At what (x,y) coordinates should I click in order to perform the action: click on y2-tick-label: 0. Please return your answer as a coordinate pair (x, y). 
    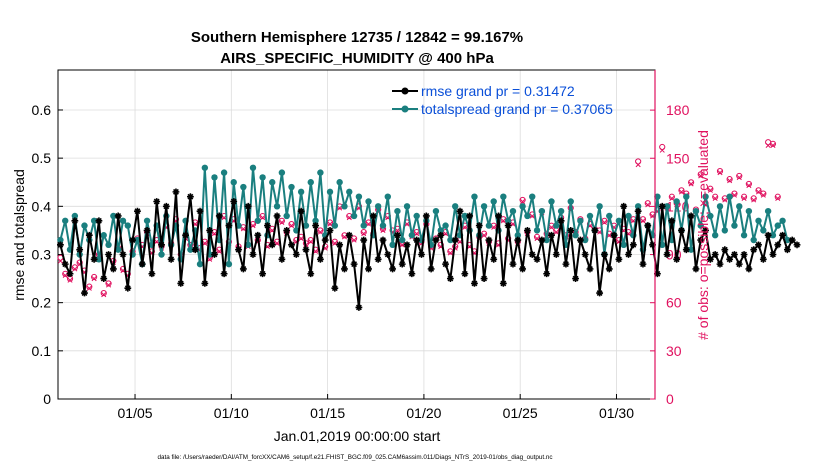
    Looking at the image, I should click on (670, 399).